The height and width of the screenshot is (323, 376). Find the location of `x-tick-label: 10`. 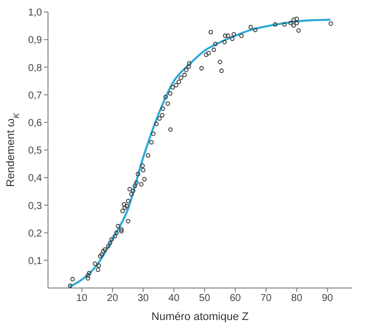

x-tick-label: 10 is located at coordinates (82, 298).